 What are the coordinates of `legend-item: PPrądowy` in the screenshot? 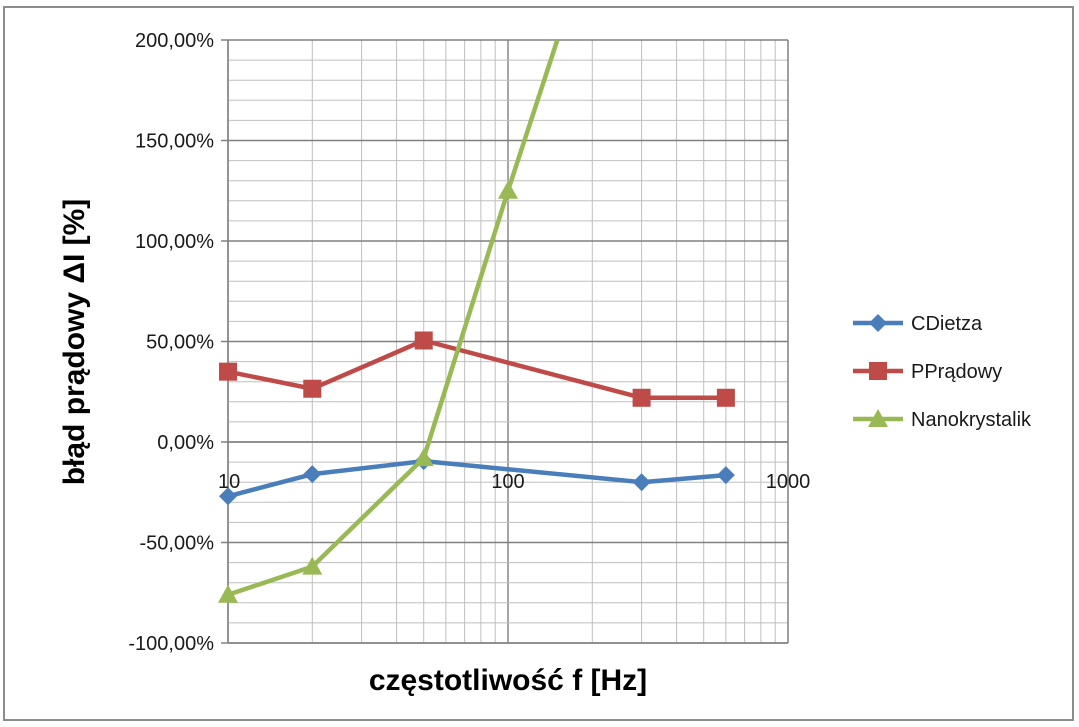 It's located at (927, 372).